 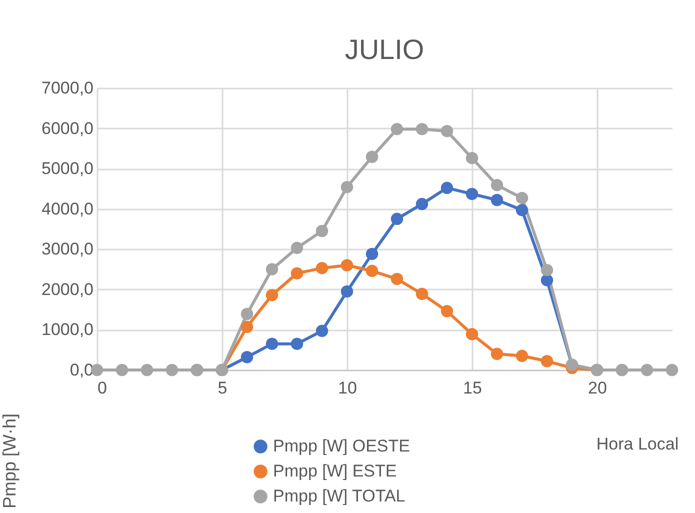 I want to click on x-tick-label: 5, so click(x=223, y=388).